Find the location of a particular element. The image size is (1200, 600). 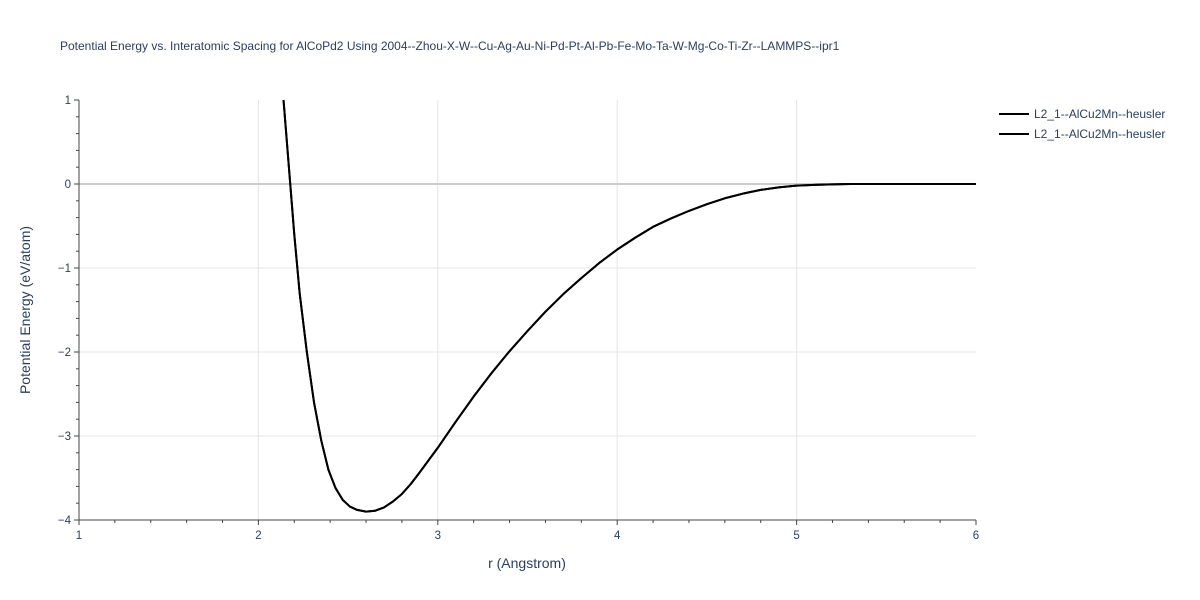

x-tick-label: 4 is located at coordinates (617, 536).